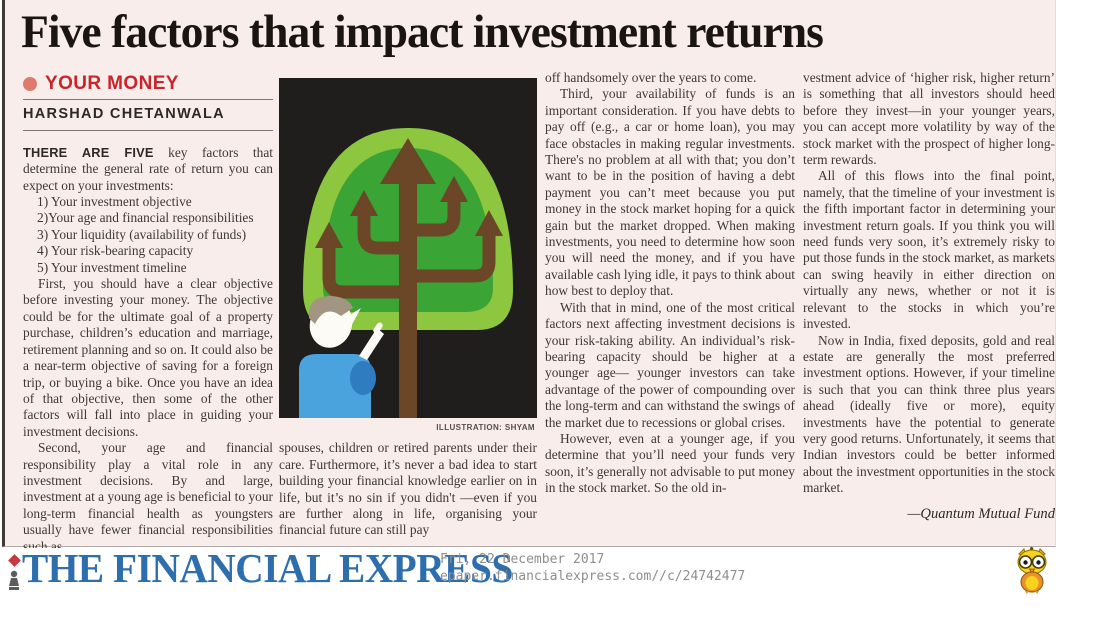  What do you see at coordinates (485, 427) in the screenshot?
I see `illustration-credit: ILLUSTRATION: SHYAM` at bounding box center [485, 427].